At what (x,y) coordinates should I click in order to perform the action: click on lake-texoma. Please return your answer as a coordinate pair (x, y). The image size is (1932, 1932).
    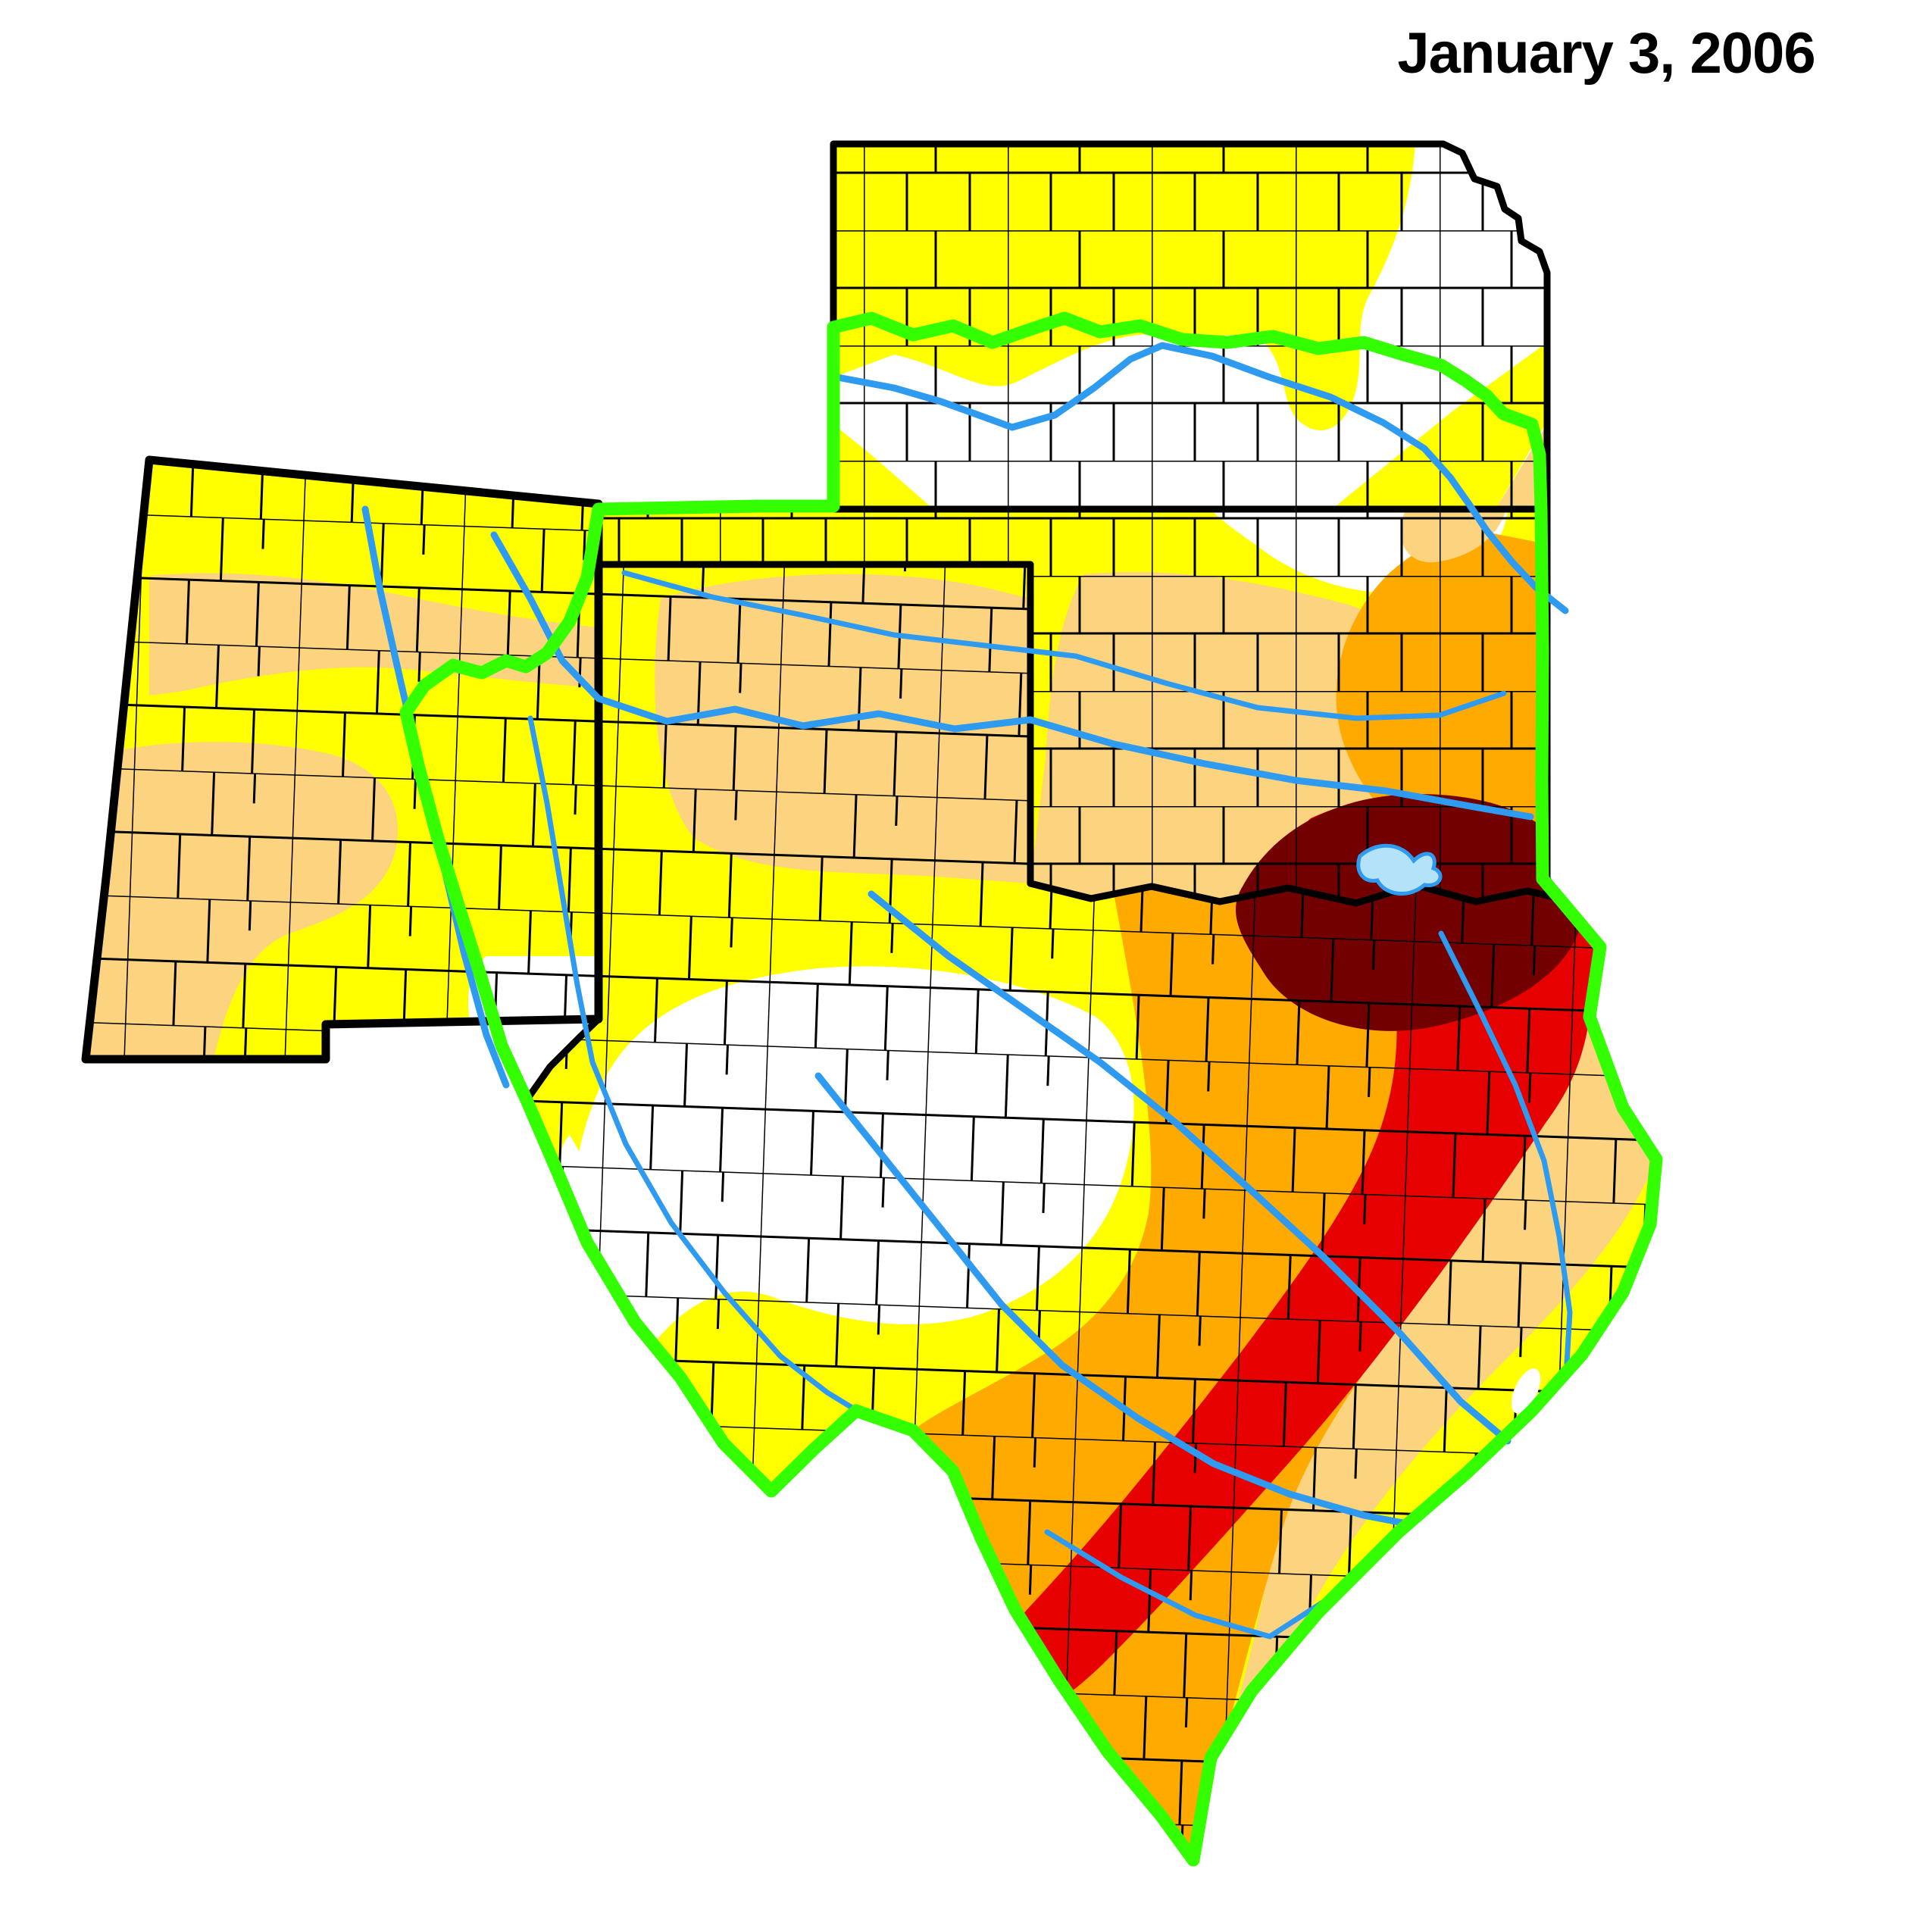
    Looking at the image, I should click on (1399, 870).